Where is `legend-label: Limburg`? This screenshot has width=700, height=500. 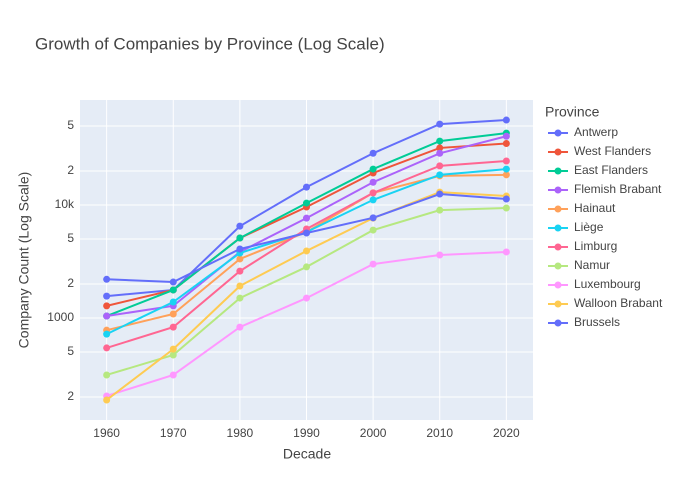
legend-label: Limburg is located at coordinates (595, 246).